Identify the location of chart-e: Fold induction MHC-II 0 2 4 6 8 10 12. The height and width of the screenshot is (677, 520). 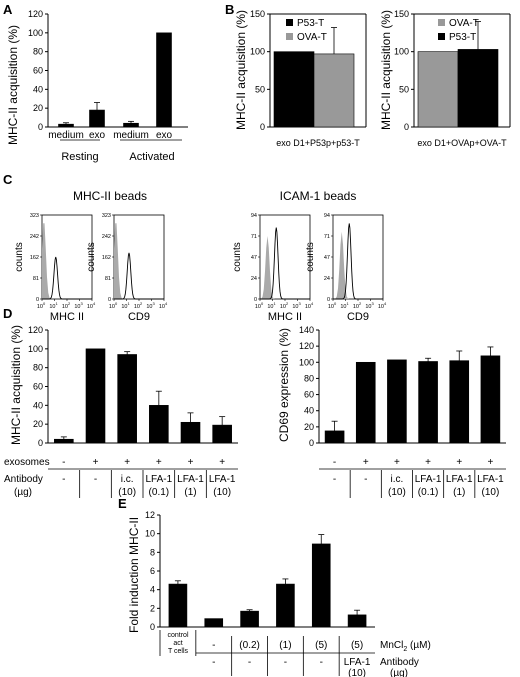
(251, 571).